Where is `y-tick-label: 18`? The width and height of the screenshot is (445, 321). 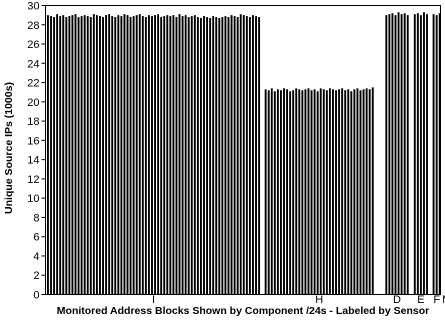
y-tick-label: 18 is located at coordinates (33, 122).